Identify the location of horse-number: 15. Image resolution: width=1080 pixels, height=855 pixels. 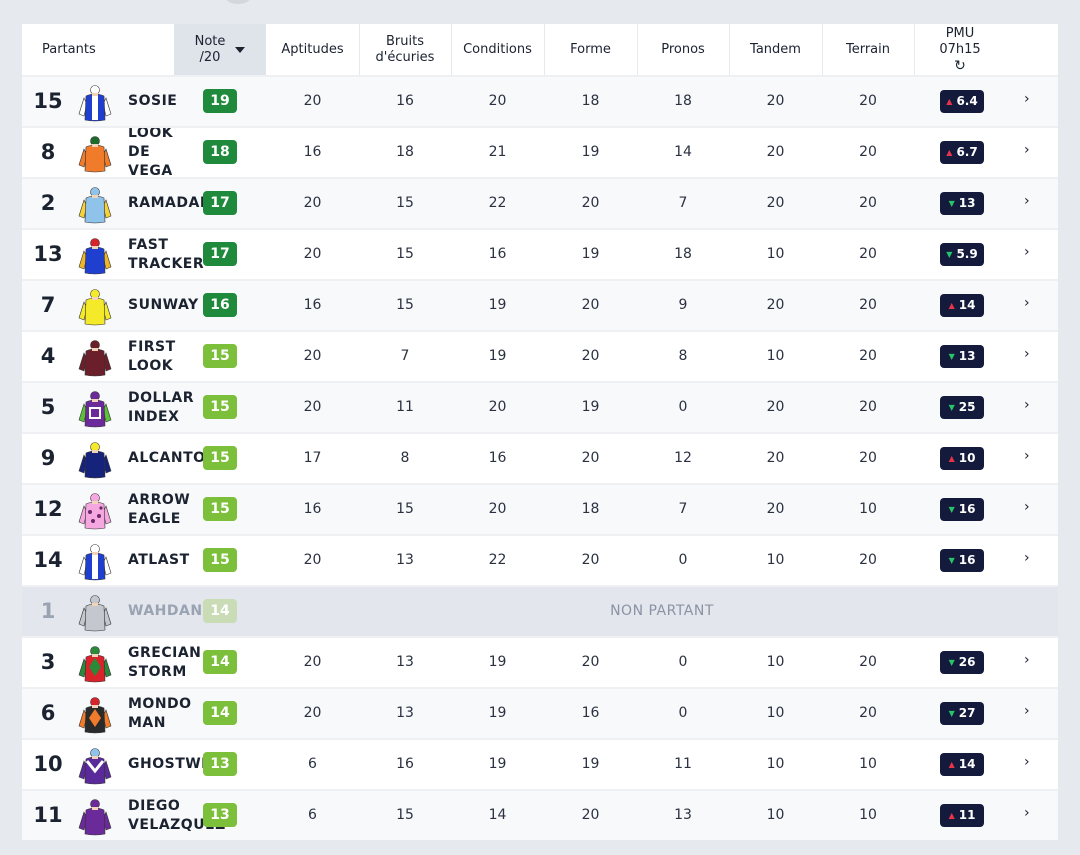
(48, 101).